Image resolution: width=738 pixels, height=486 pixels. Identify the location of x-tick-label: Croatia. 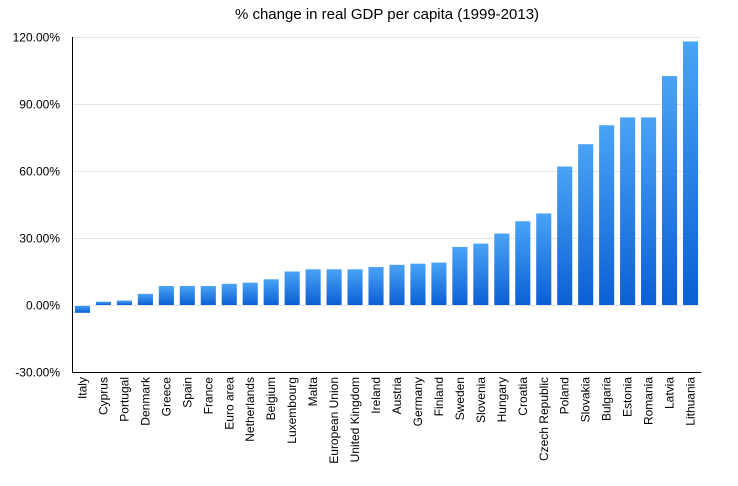
(523, 396).